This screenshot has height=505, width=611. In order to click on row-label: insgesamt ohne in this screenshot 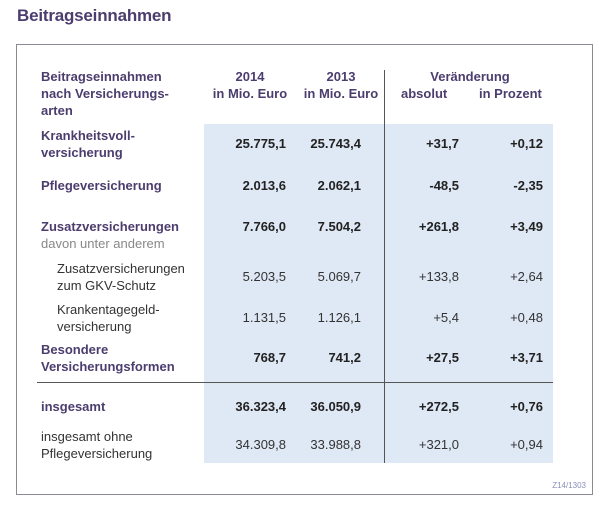, I will do `click(87, 436)`.